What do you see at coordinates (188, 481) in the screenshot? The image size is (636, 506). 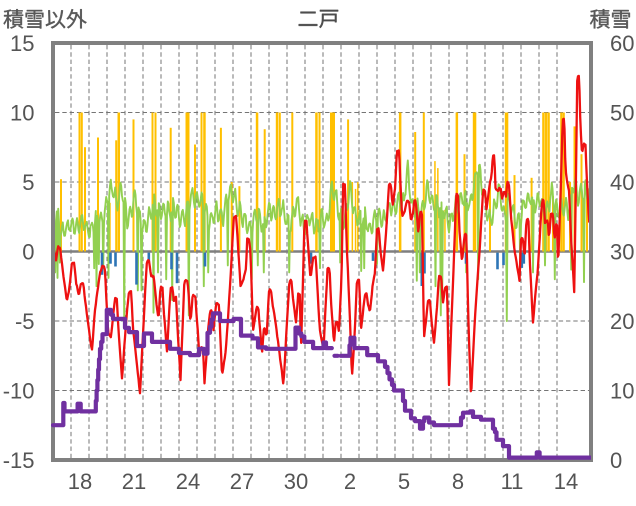 I see `svg-text: 24` at bounding box center [188, 481].